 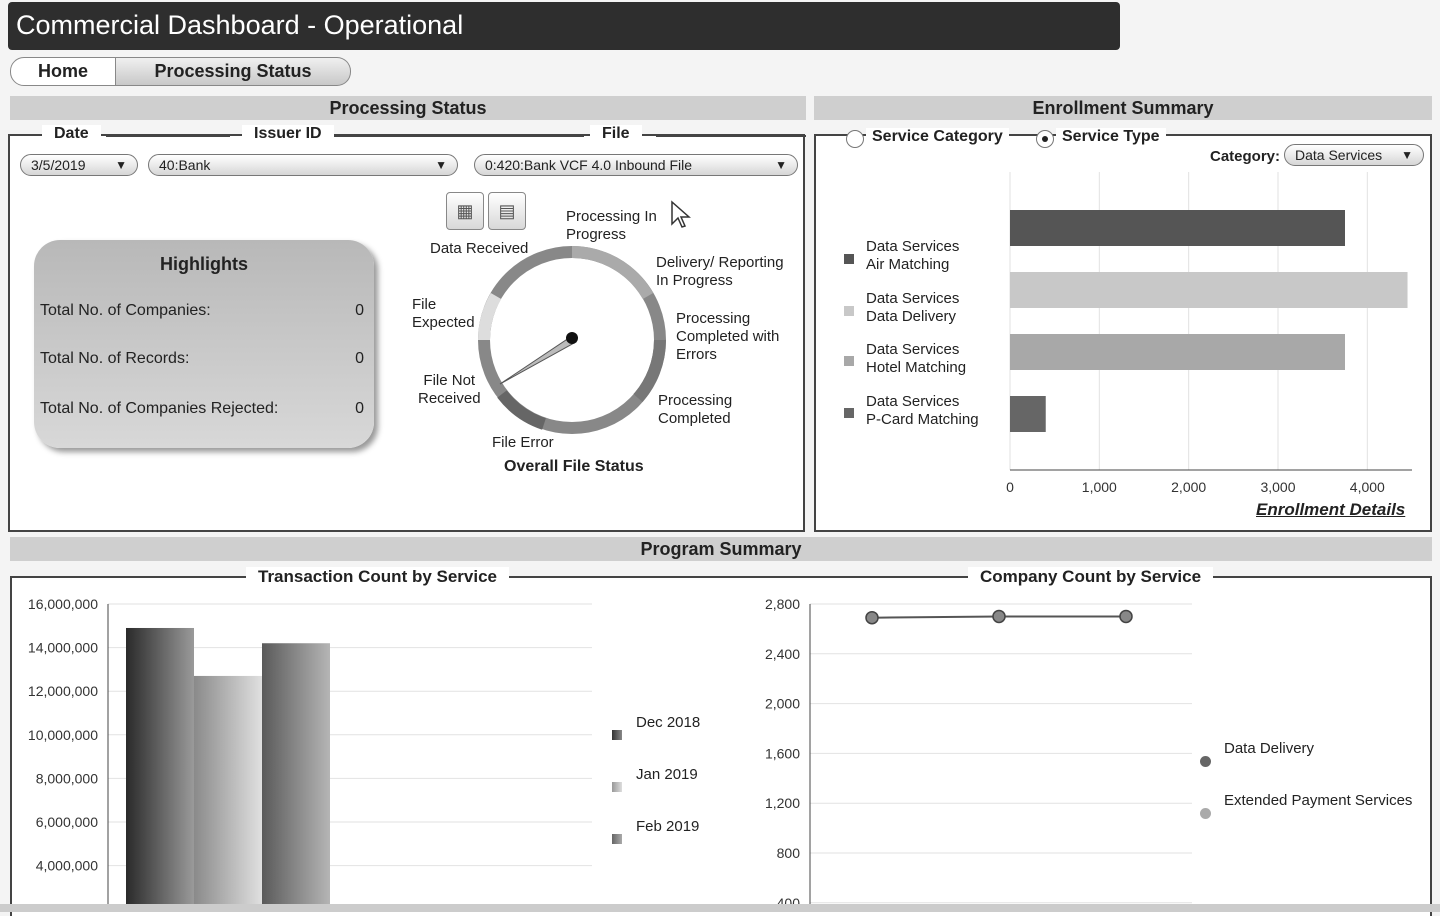 What do you see at coordinates (1318, 800) in the screenshot?
I see `co-legend-item: Extended Payment Services` at bounding box center [1318, 800].